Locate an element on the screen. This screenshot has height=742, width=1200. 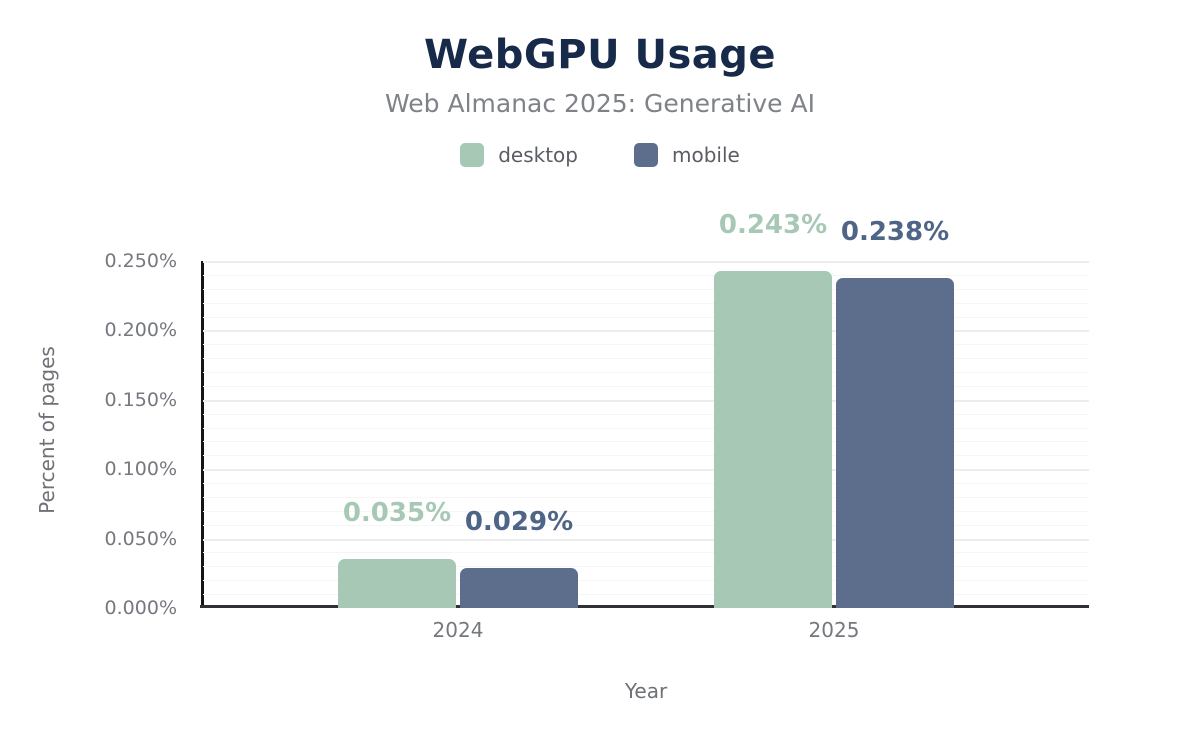
bar-mobile-2025 is located at coordinates (895, 442).